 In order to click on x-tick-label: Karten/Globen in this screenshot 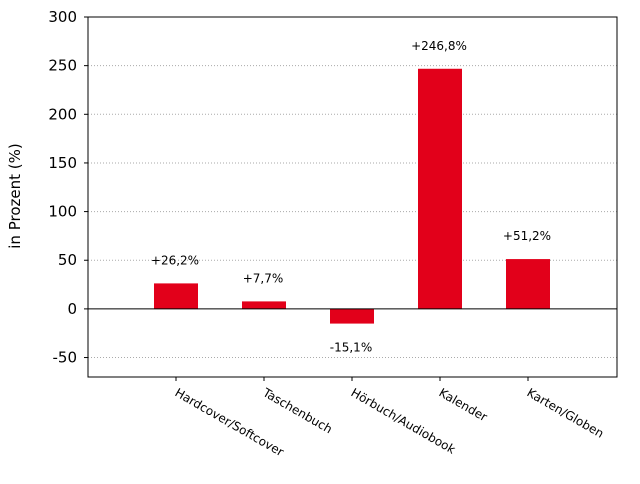, I will do `click(566, 412)`.